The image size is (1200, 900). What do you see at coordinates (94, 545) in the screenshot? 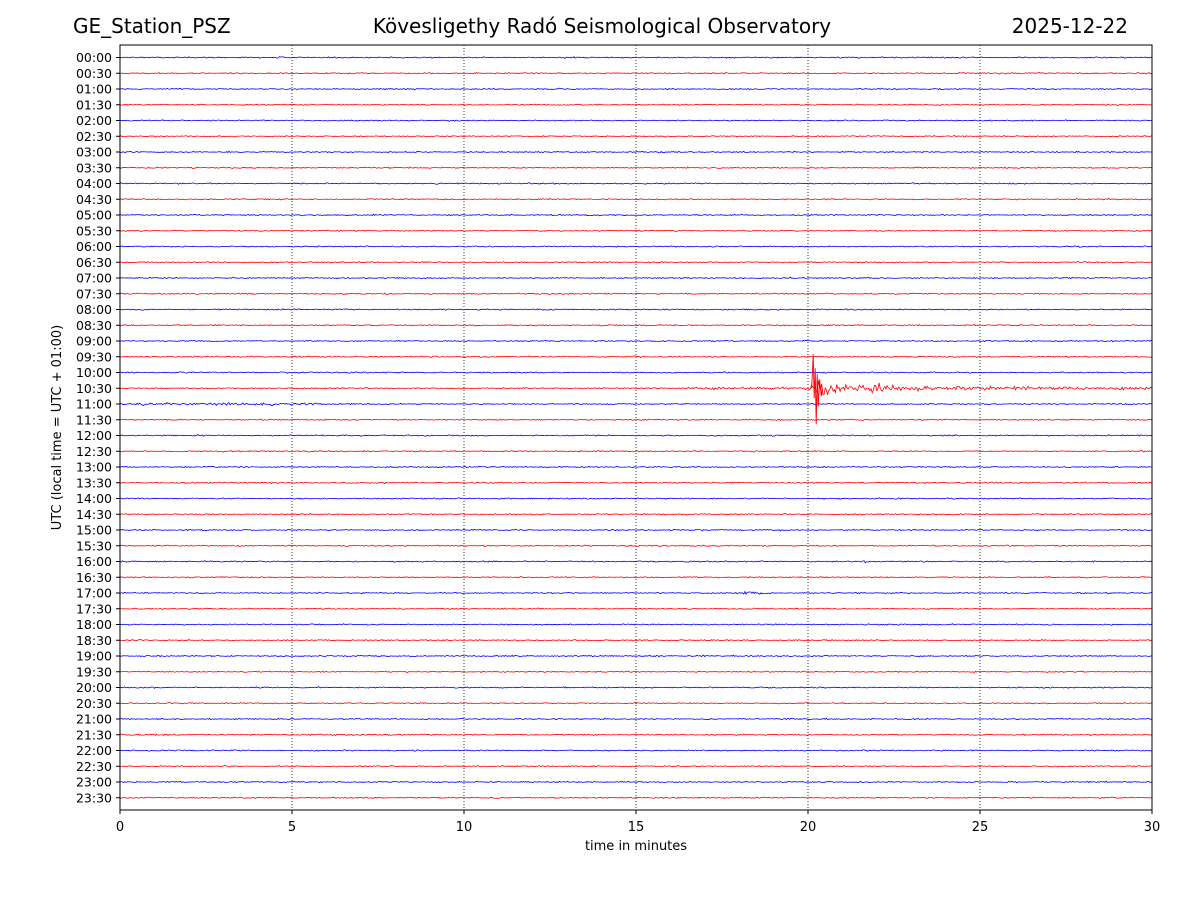
I see `y-tick-label: 15:30` at bounding box center [94, 545].